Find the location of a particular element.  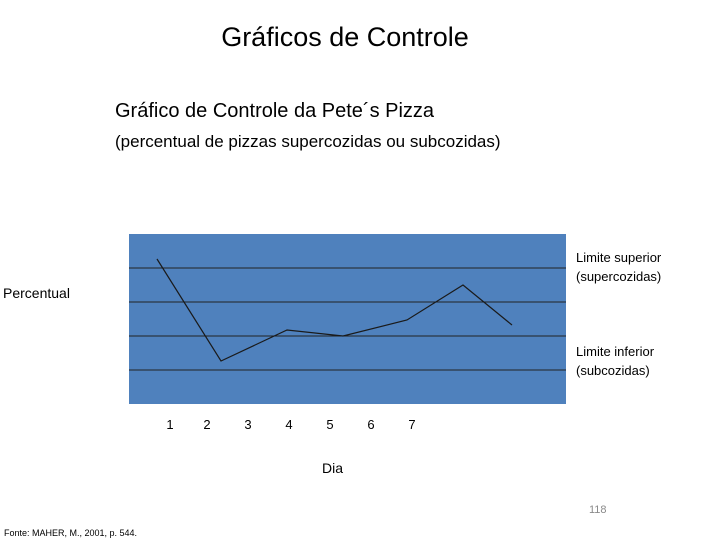

source-citation: Fonte: MAHER, M., 2001, p. 544. is located at coordinates (71, 533).